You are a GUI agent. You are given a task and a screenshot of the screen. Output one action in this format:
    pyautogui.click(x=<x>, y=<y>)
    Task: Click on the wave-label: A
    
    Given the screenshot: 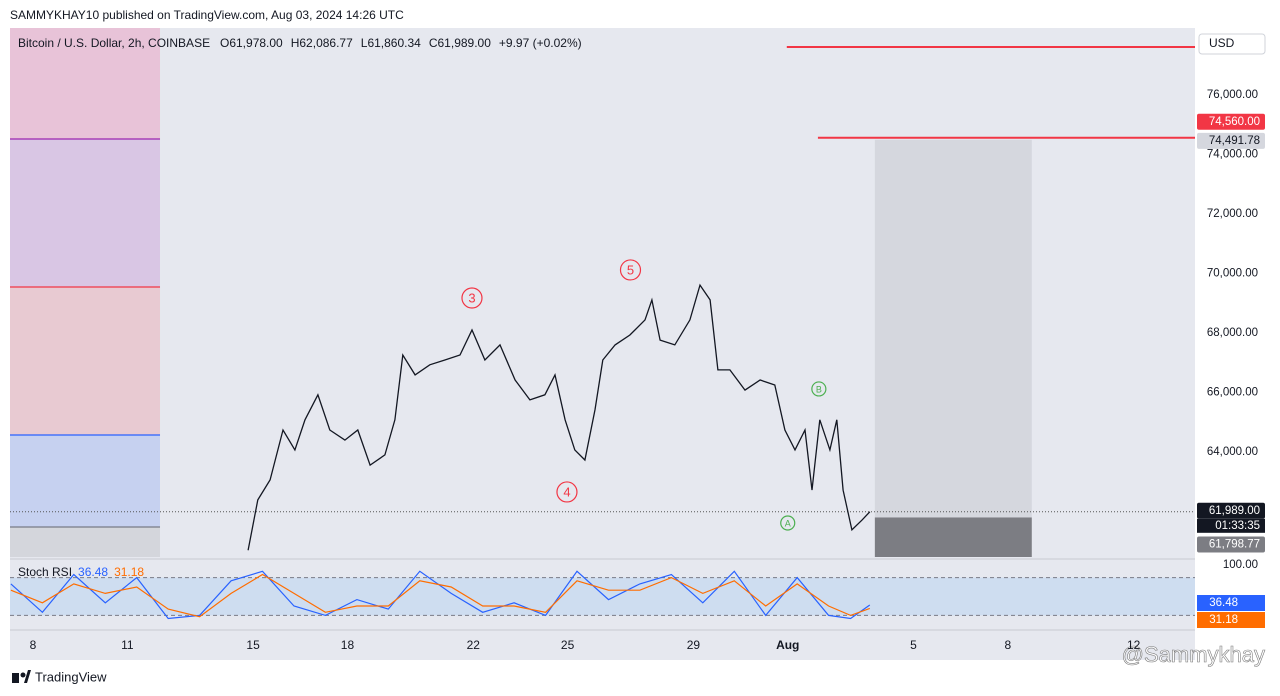 What is the action you would take?
    pyautogui.click(x=788, y=523)
    